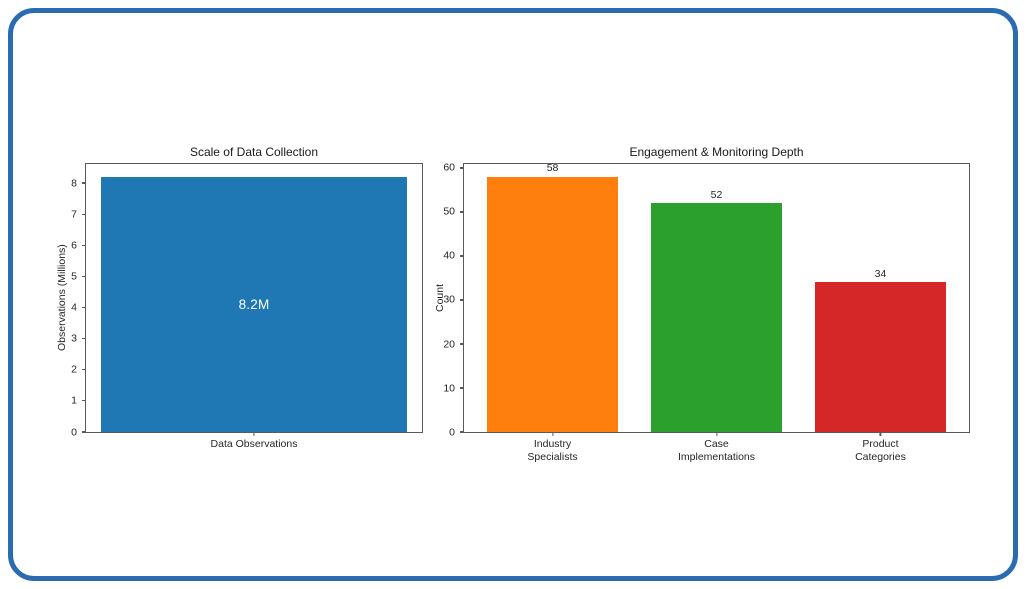 The image size is (1026, 589). Describe the element at coordinates (552, 168) in the screenshot. I see `bar-value-label: 58` at that location.